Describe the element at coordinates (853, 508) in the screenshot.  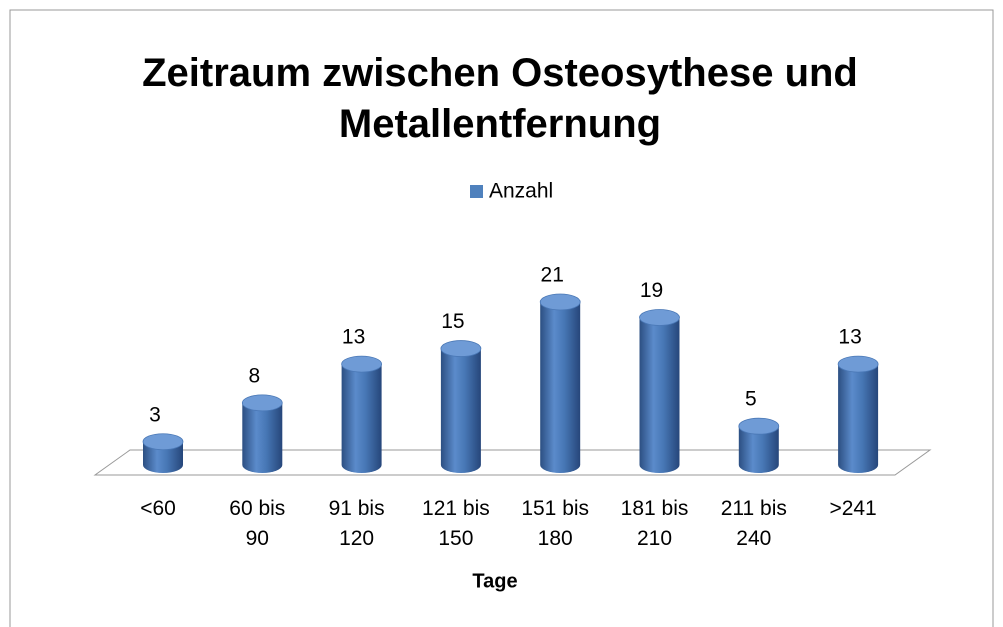
I see `x-tick-label: >241` at that location.